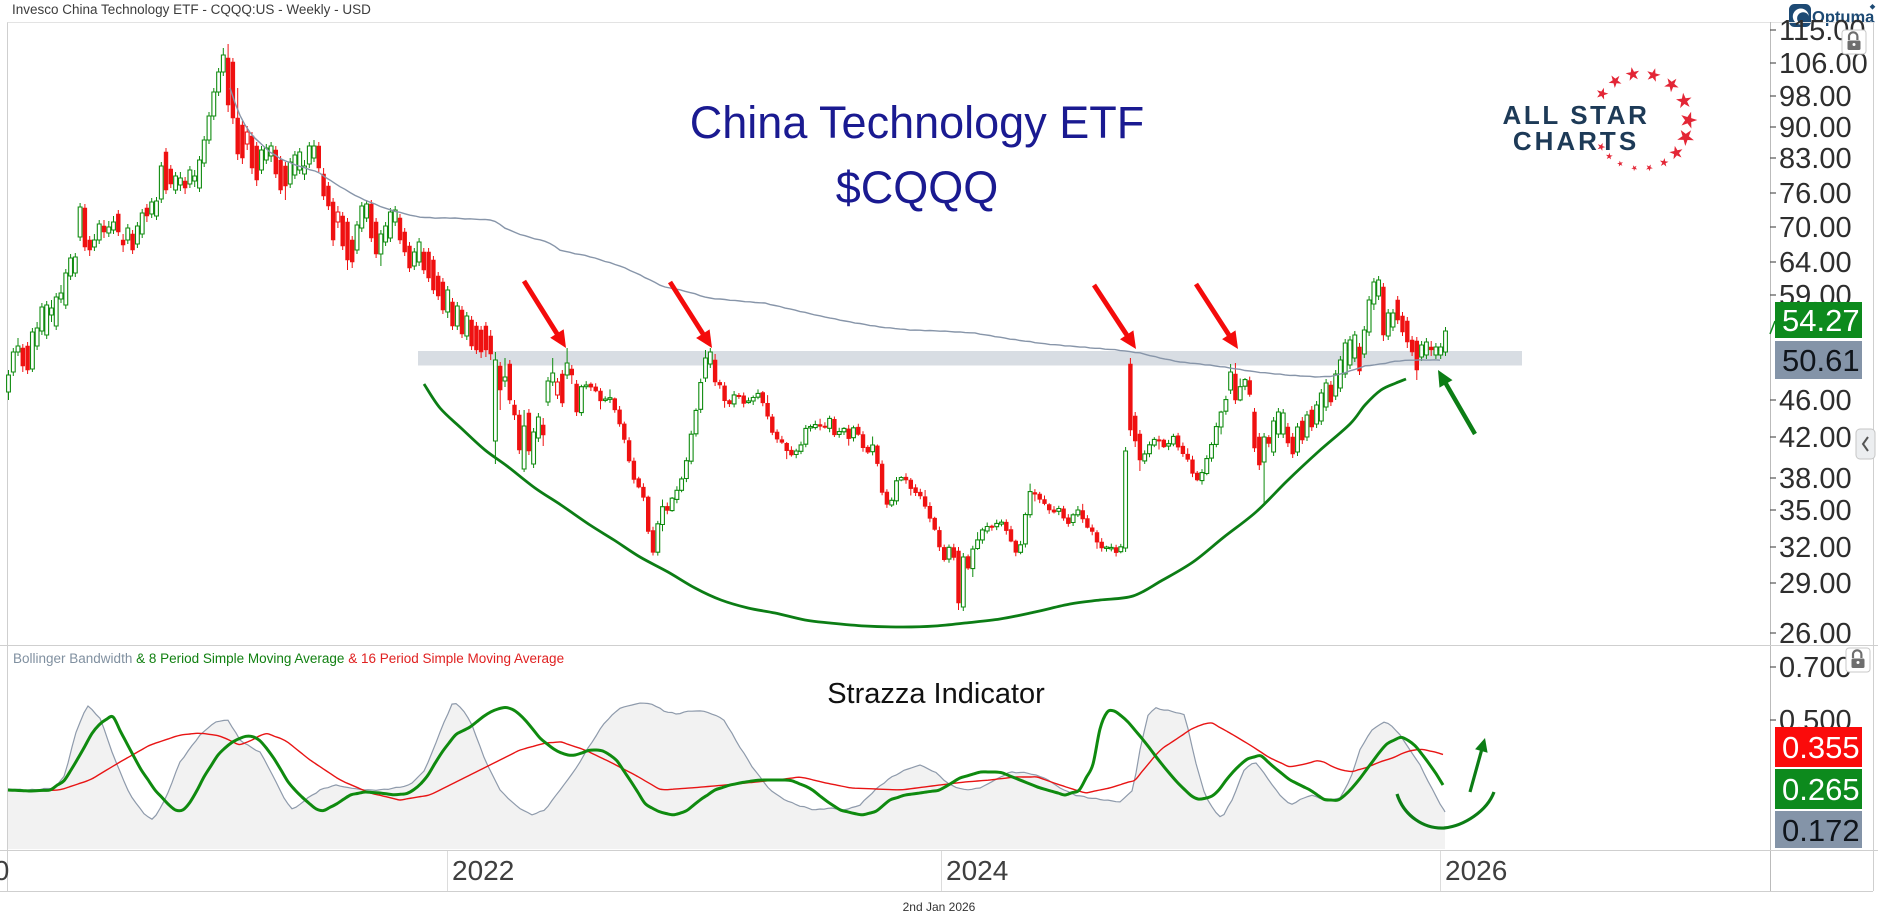 The width and height of the screenshot is (1878, 924). What do you see at coordinates (1815, 401) in the screenshot?
I see `svg-text: 46.00` at bounding box center [1815, 401].